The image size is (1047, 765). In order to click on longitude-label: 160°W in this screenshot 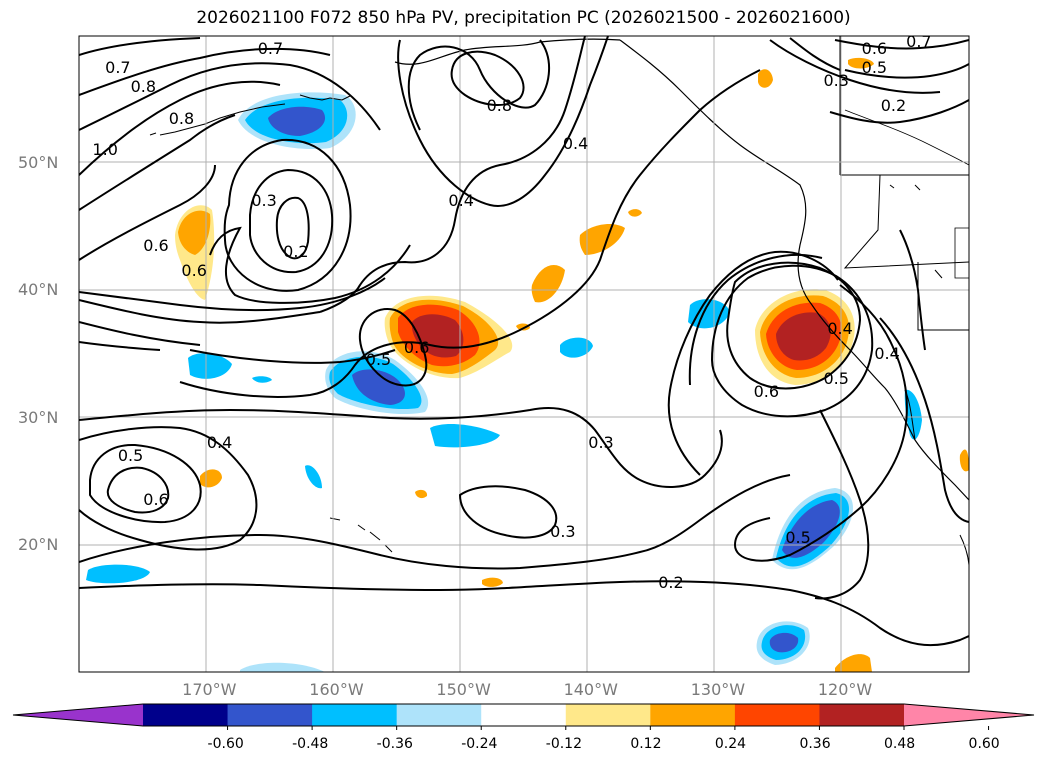, I will do `click(336, 689)`.